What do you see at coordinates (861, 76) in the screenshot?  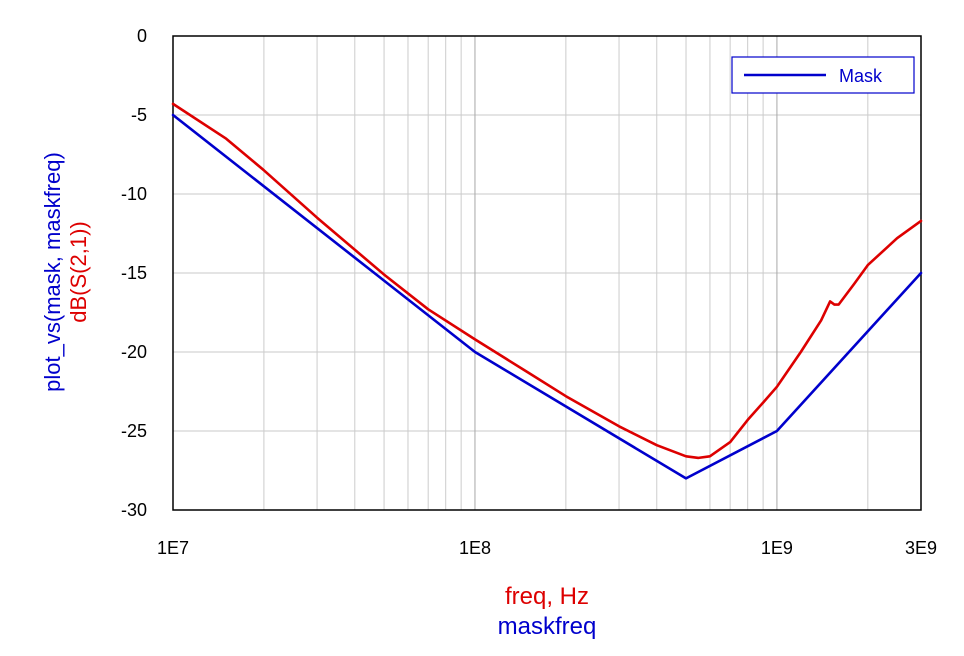 I see `legend-label-mask: Mask` at bounding box center [861, 76].